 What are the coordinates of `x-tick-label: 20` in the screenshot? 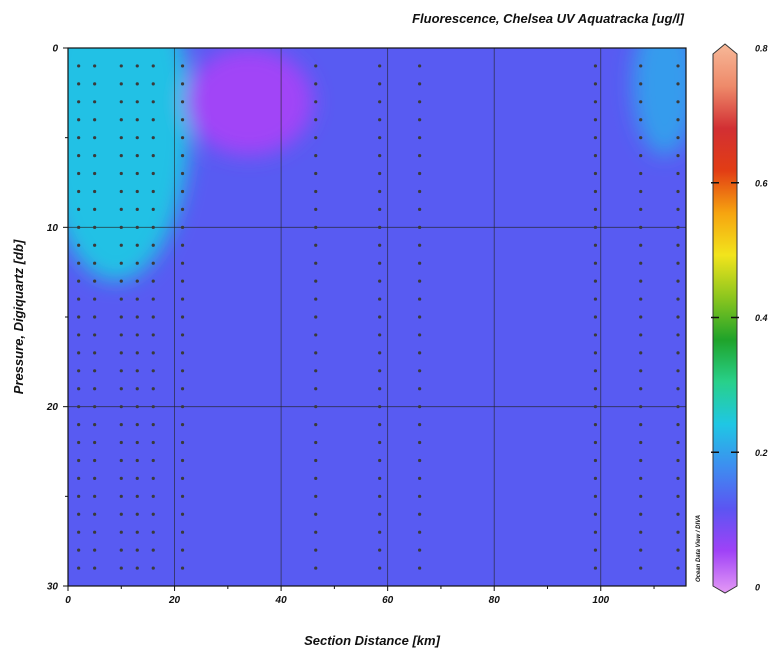 It's located at (174, 600).